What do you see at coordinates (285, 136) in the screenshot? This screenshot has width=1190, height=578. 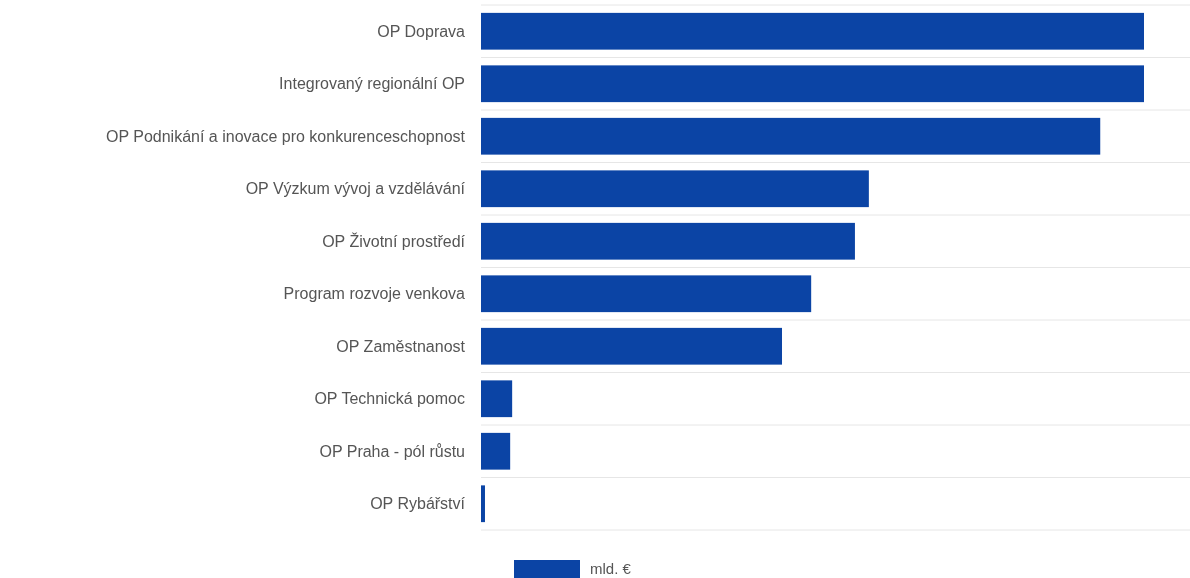 I see `y-tick-label: OP Podnikání a inovace pro konkurenceschopnost` at bounding box center [285, 136].